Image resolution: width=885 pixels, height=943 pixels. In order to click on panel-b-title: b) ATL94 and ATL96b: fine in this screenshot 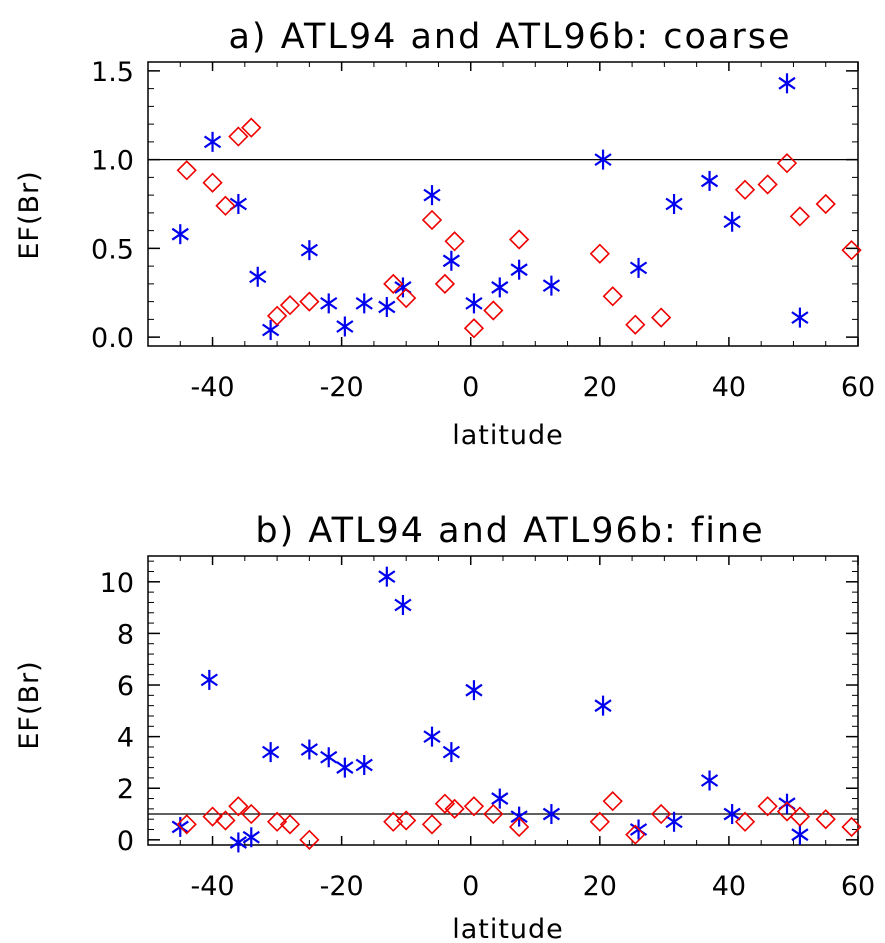, I will do `click(509, 531)`.